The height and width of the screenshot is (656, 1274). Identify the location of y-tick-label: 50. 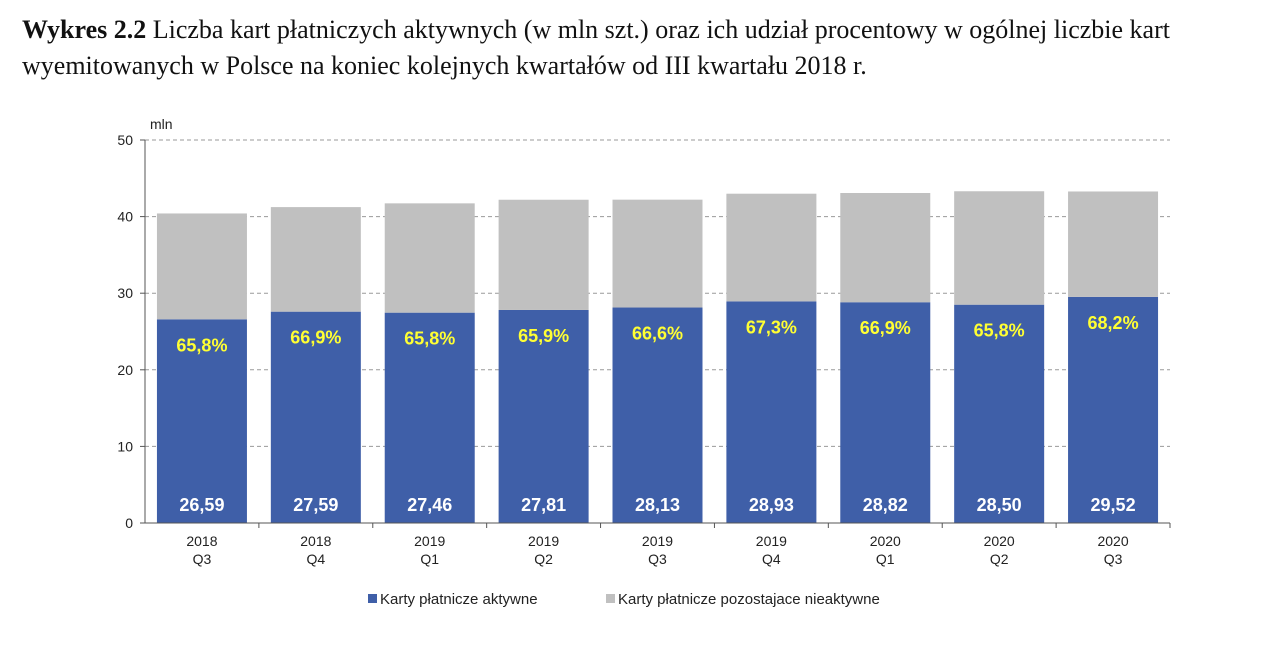
(125, 140).